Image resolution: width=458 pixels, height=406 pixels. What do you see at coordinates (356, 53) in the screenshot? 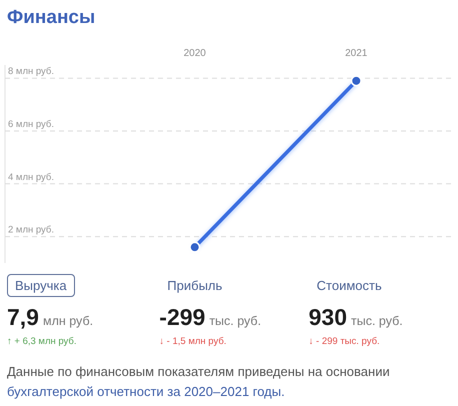
I see `x-tick-label: 2021` at bounding box center [356, 53].